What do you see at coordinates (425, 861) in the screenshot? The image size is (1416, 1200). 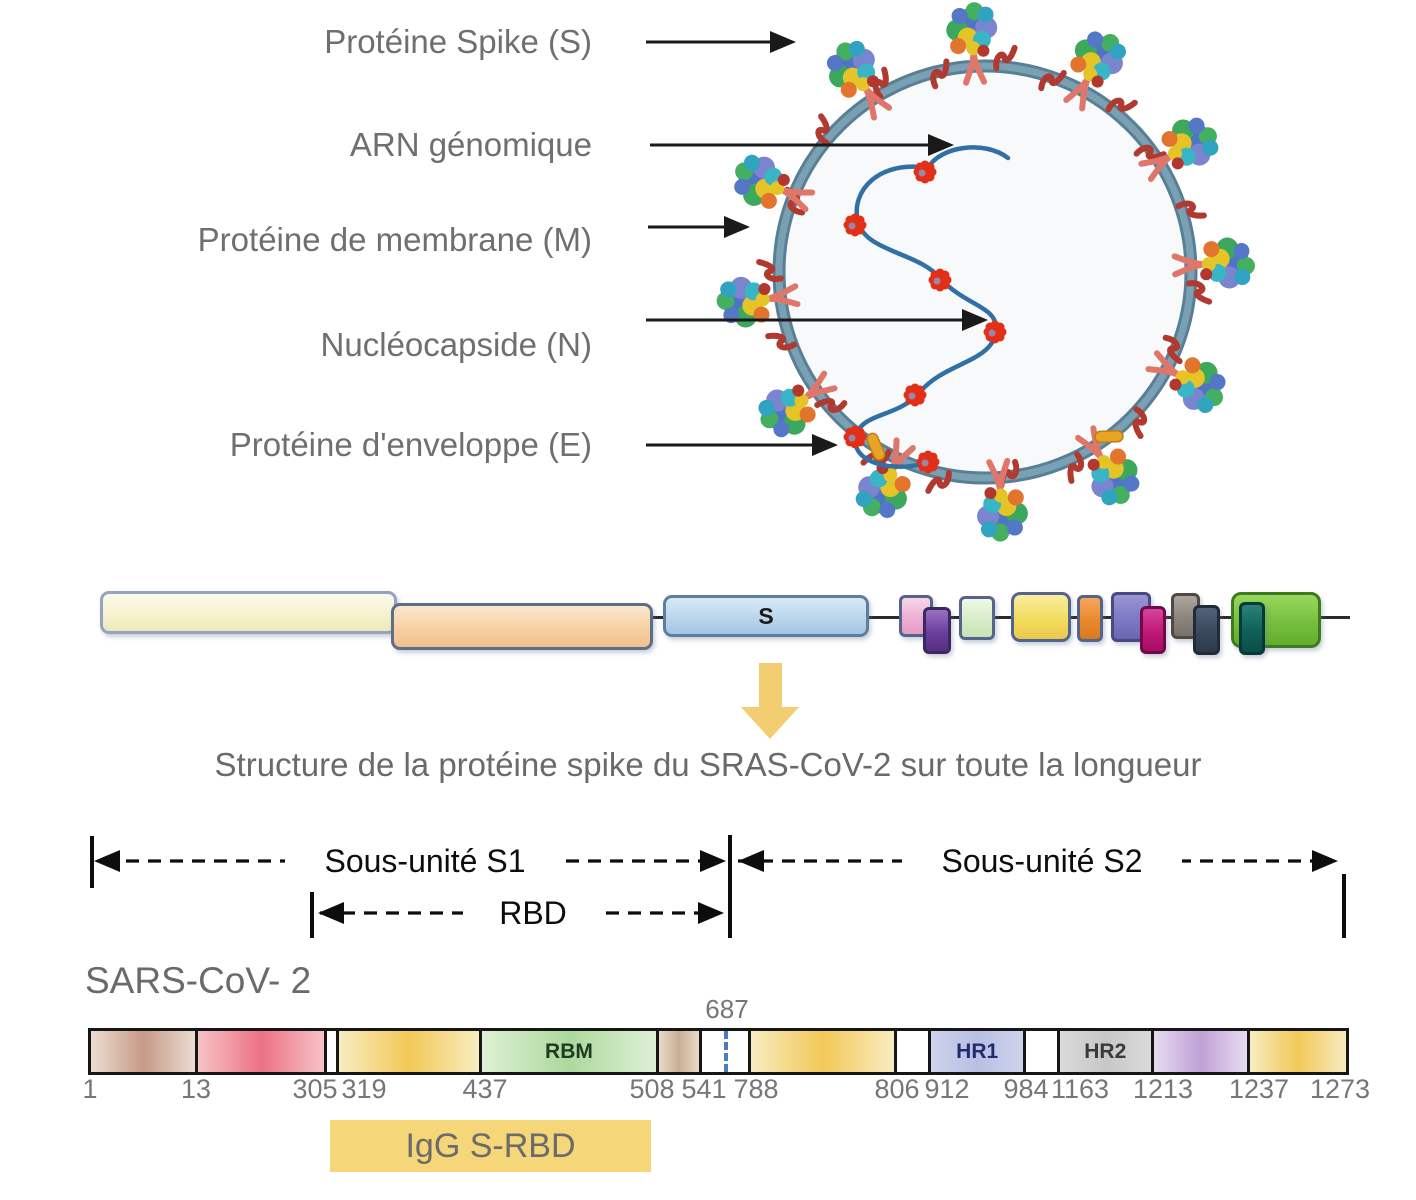 I see `s1-subunit-label: Sous-unité S1` at bounding box center [425, 861].